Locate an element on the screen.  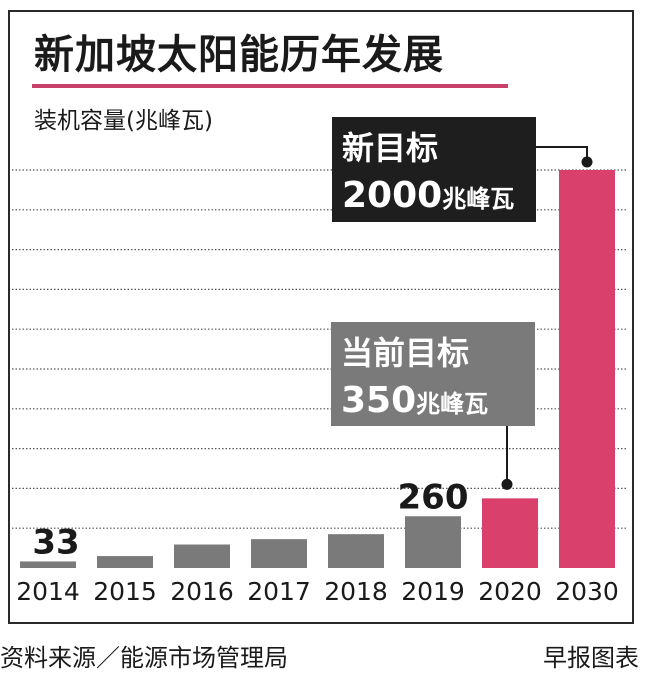
bar-2030 is located at coordinates (587, 369).